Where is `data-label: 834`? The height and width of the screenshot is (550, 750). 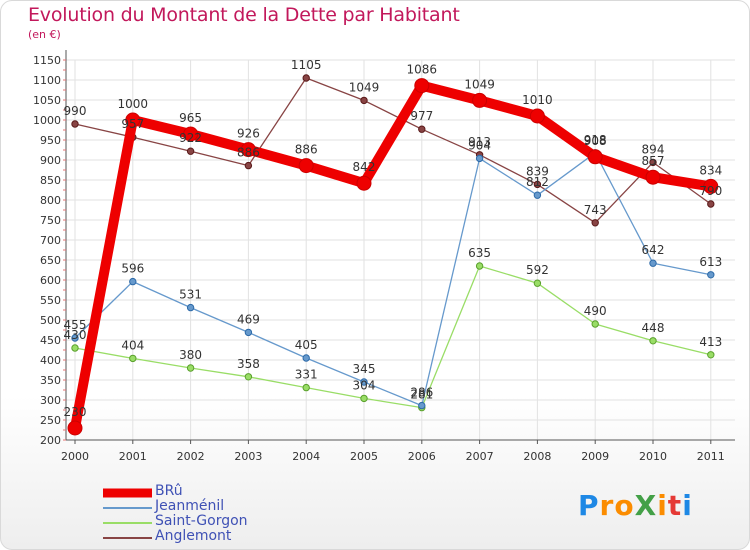
data-label: 834 is located at coordinates (710, 170).